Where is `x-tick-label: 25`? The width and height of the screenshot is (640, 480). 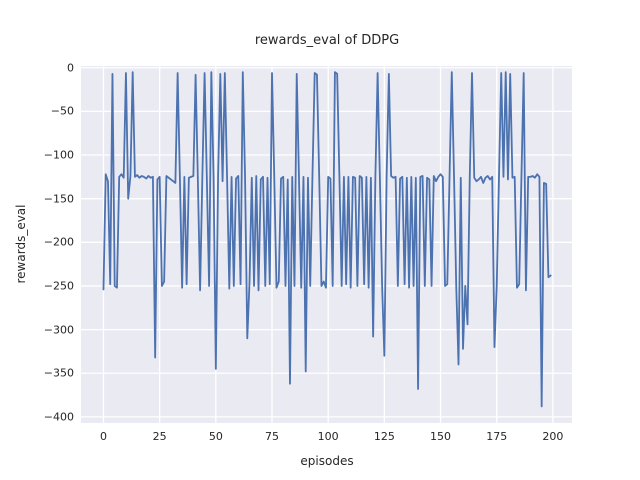 x-tick-label: 25 is located at coordinates (159, 436).